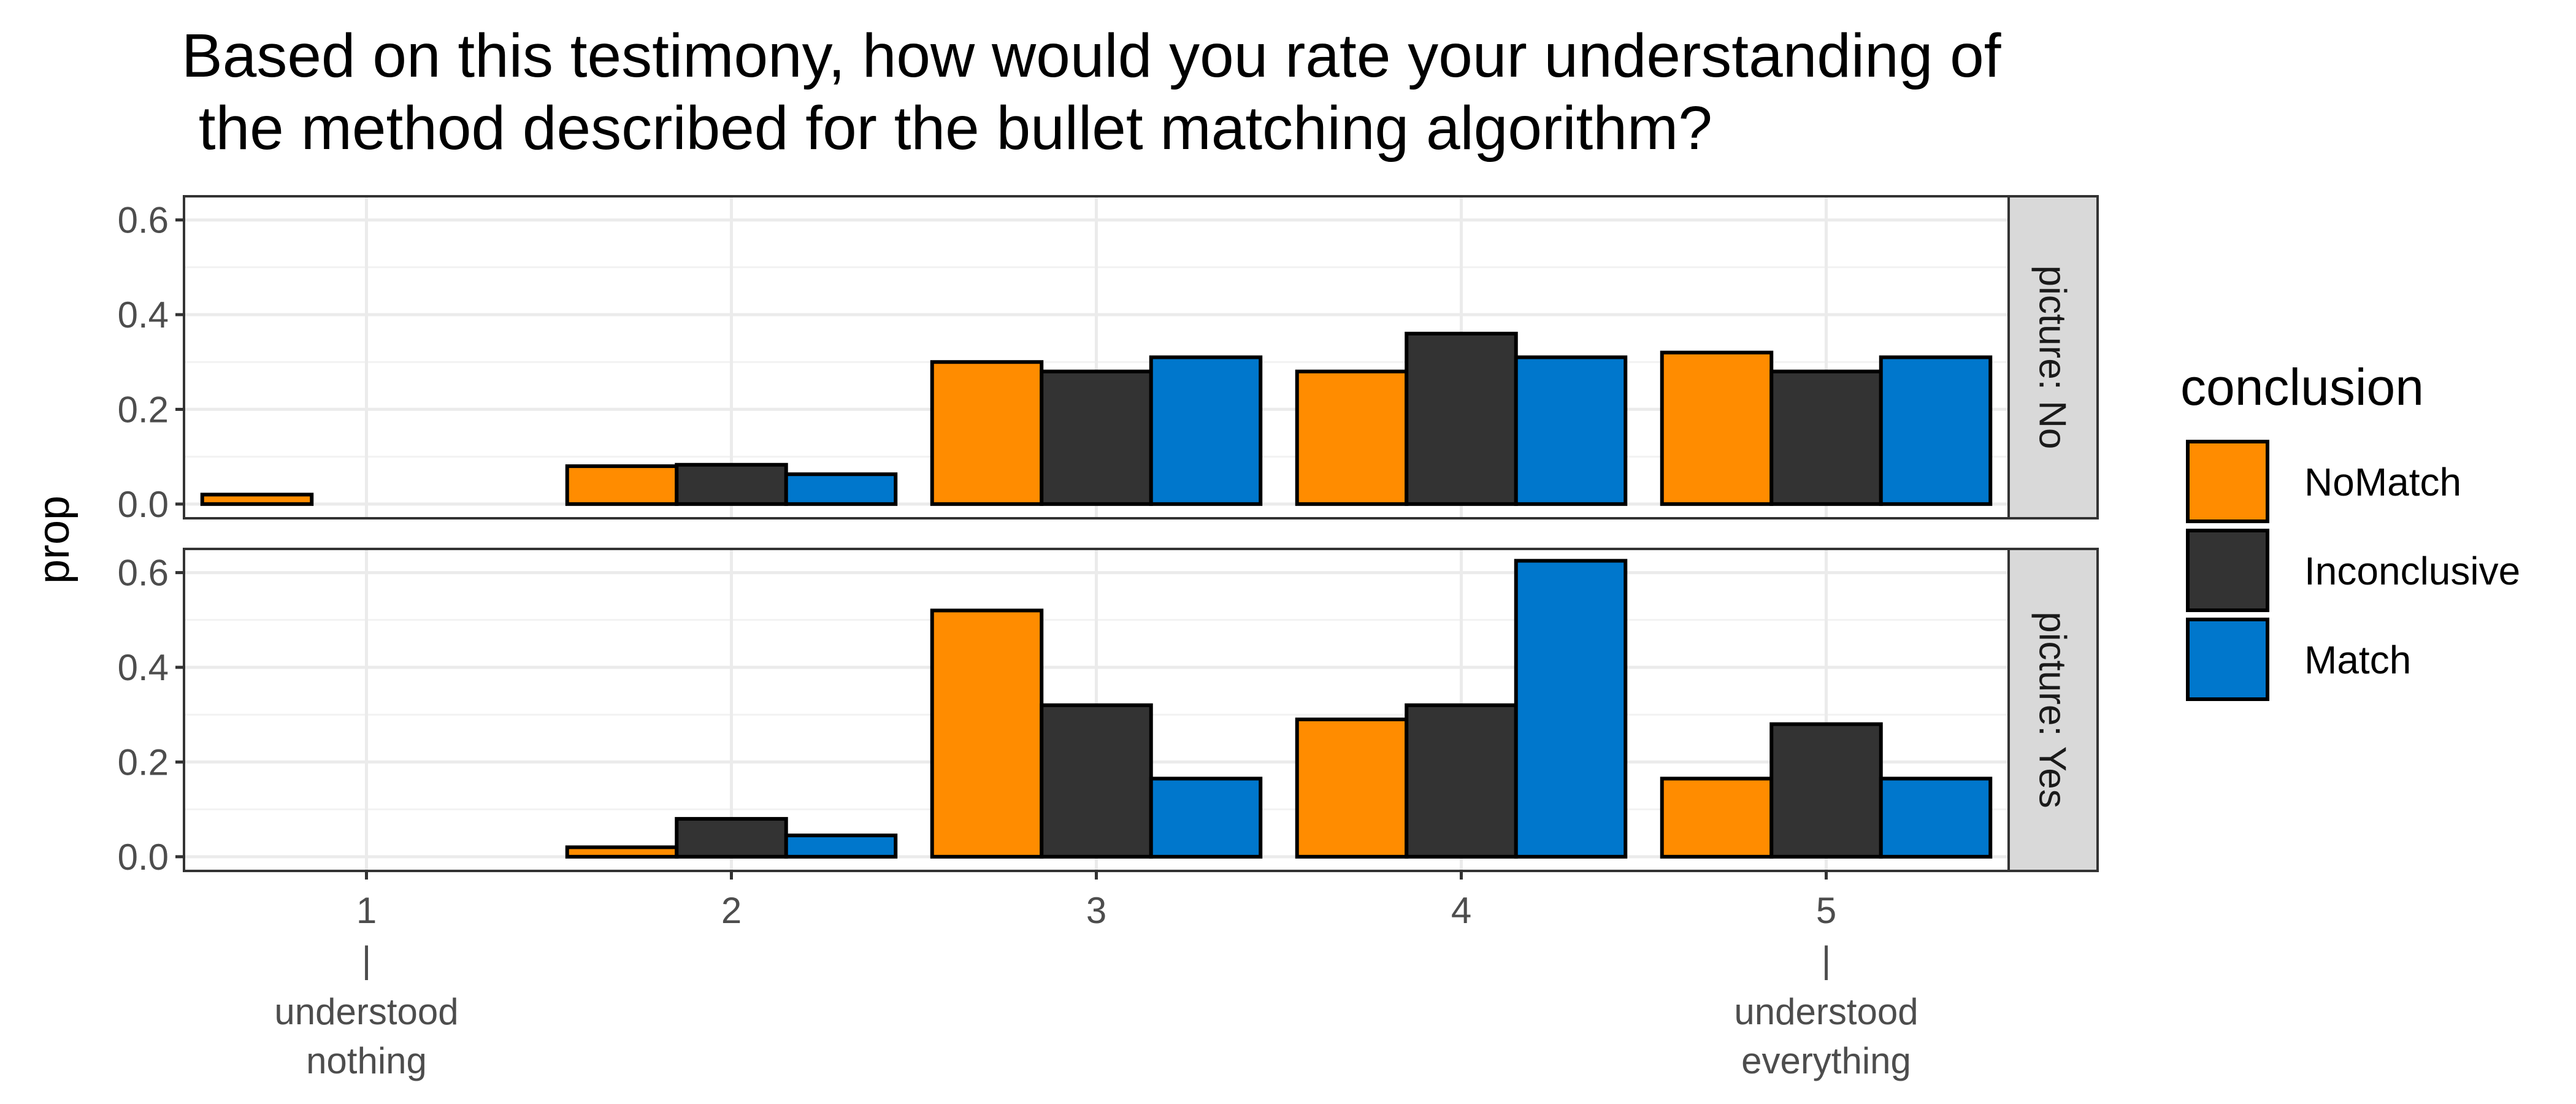  What do you see at coordinates (54, 540) in the screenshot?
I see `y-axis-title: prop` at bounding box center [54, 540].